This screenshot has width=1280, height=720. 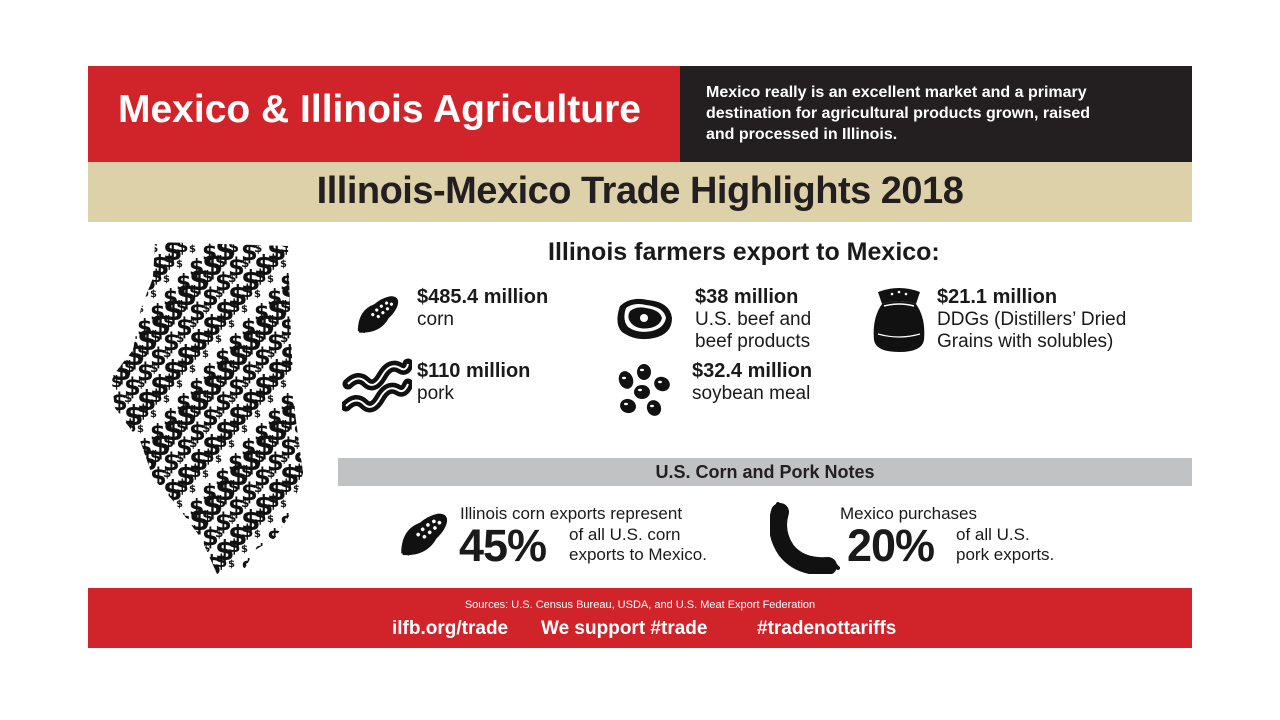 What do you see at coordinates (571, 513) in the screenshot?
I see `corn-note-intro: Illinois corn exports represent` at bounding box center [571, 513].